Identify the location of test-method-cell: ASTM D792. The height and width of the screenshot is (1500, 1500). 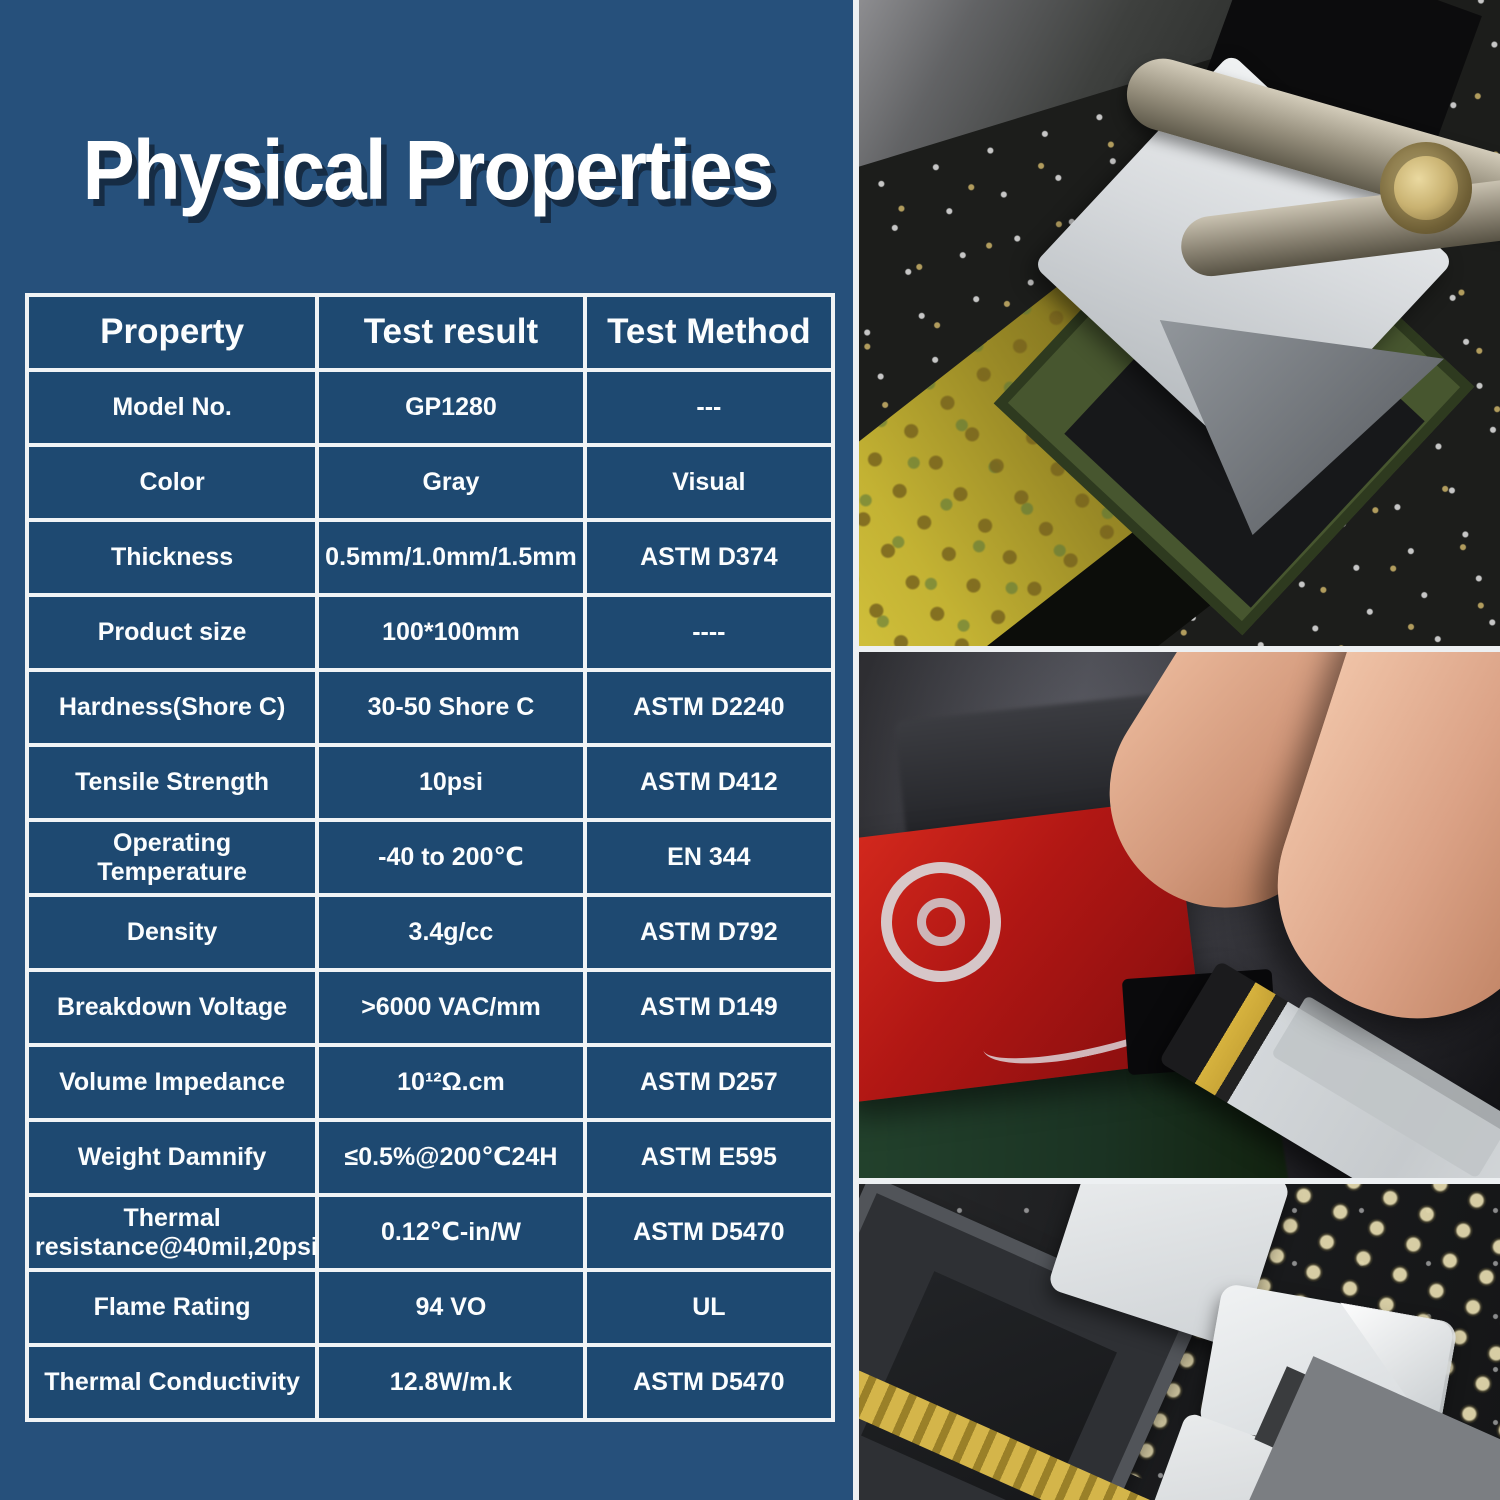
(709, 932).